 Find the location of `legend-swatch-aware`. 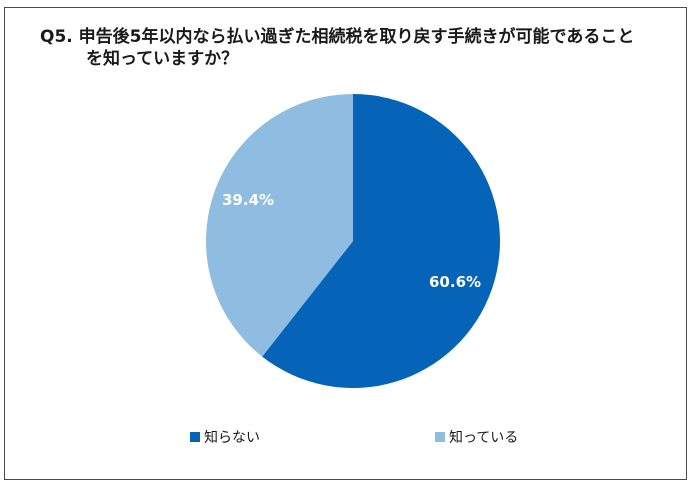

legend-swatch-aware is located at coordinates (440, 437).